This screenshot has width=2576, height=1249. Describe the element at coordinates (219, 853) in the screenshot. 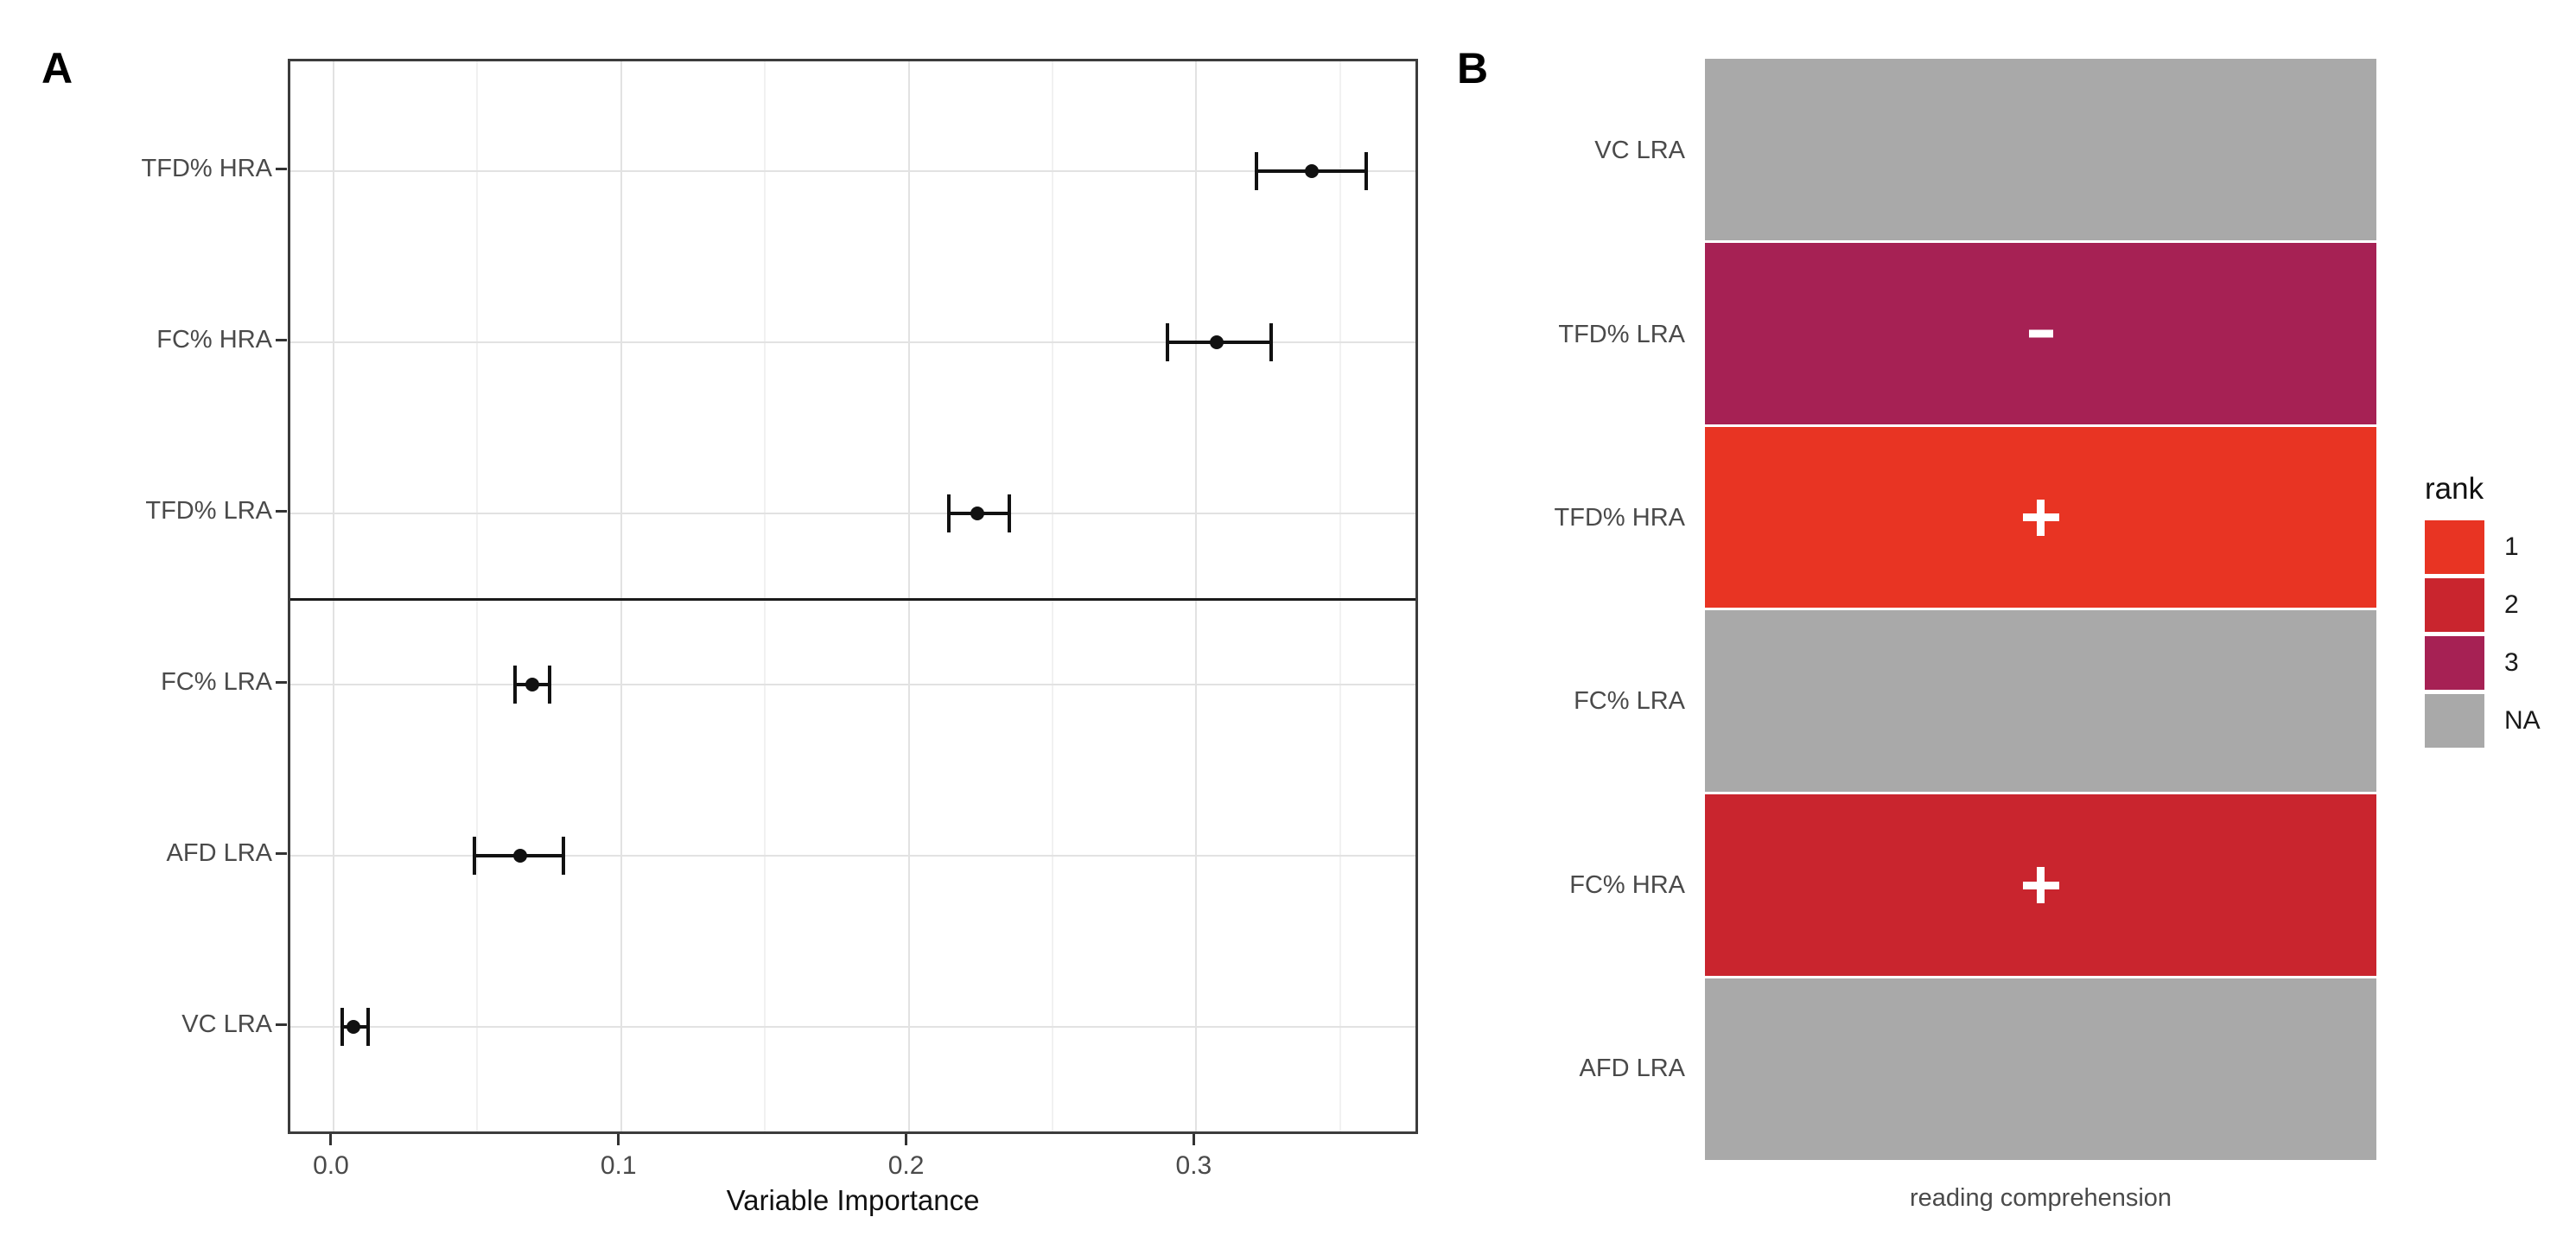

I see `y-axis-category-label: AFD LRA` at that location.